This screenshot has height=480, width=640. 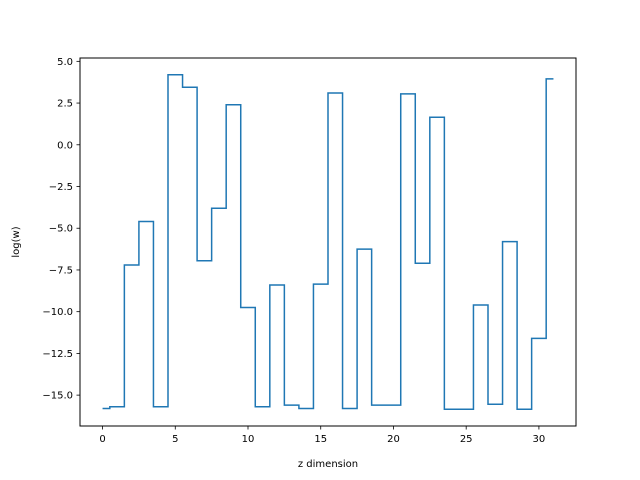 I want to click on x-tick-label: 0, so click(x=102, y=439).